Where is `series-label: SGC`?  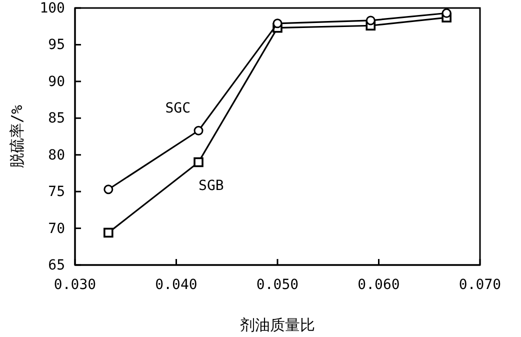
series-label: SGC is located at coordinates (178, 108).